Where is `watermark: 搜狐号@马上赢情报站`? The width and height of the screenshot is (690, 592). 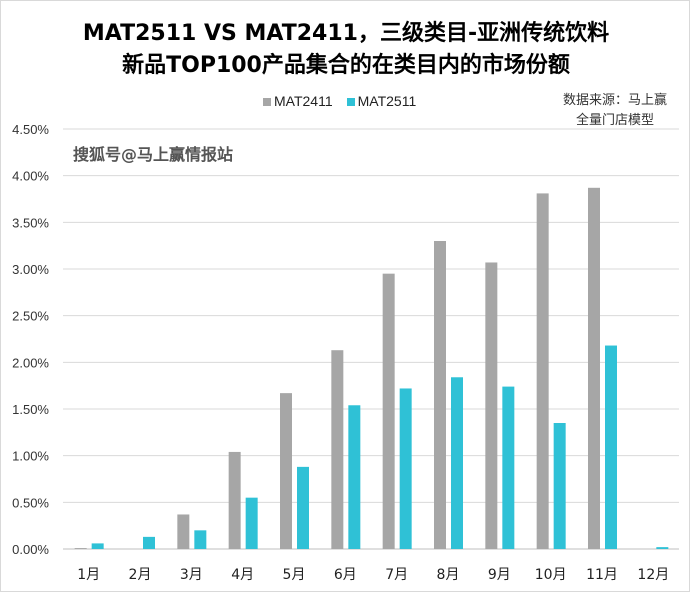
watermark: 搜狐号@马上赢情报站 is located at coordinates (153, 154).